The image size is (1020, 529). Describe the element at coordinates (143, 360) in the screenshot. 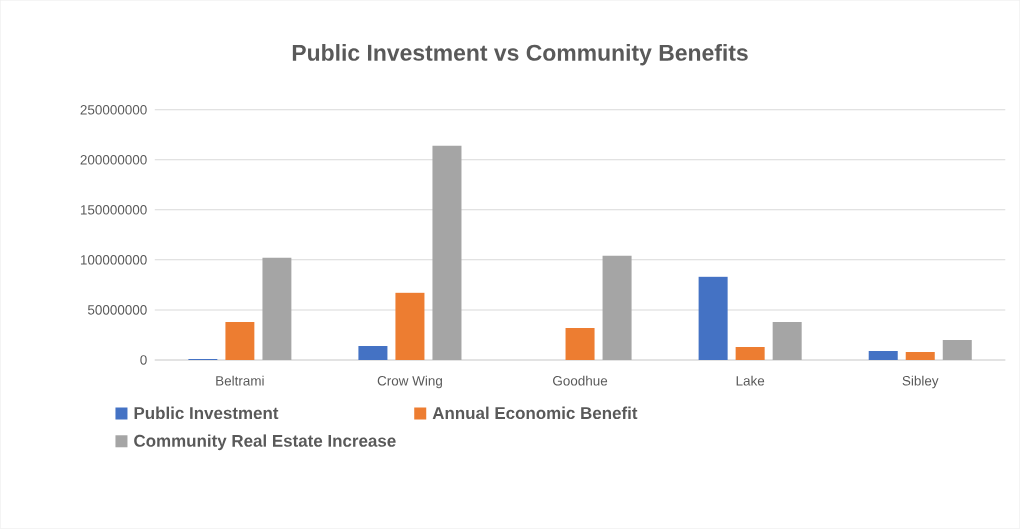

I see `y-tick-label: 0` at that location.